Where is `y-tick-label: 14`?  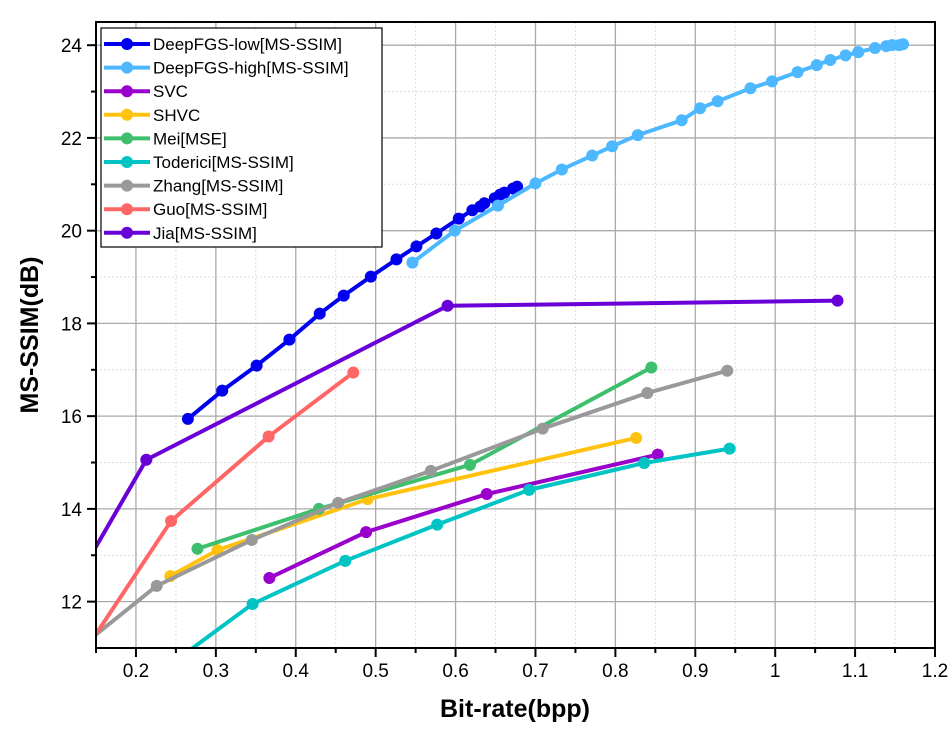
y-tick-label: 14 is located at coordinates (72, 510).